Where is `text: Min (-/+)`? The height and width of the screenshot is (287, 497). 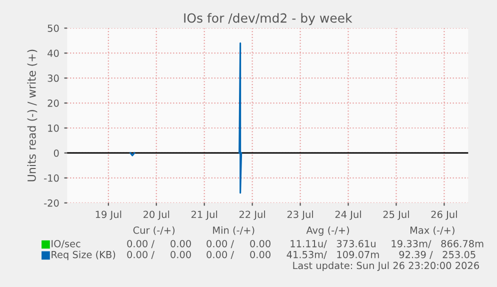 text: Min (-/+) is located at coordinates (233, 230).